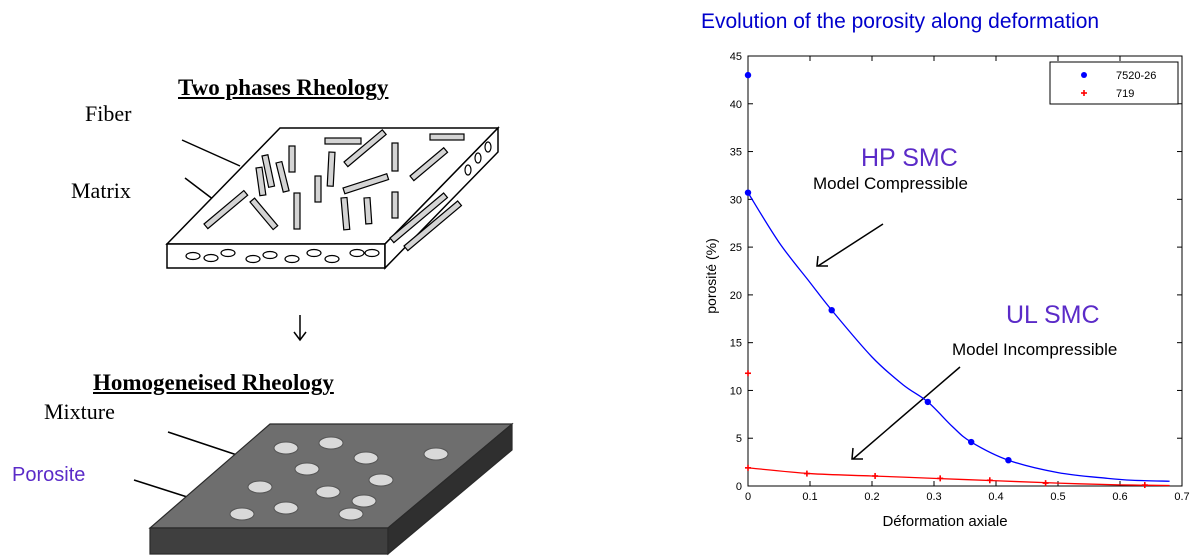  I want to click on fiber-label: Fiber, so click(108, 113).